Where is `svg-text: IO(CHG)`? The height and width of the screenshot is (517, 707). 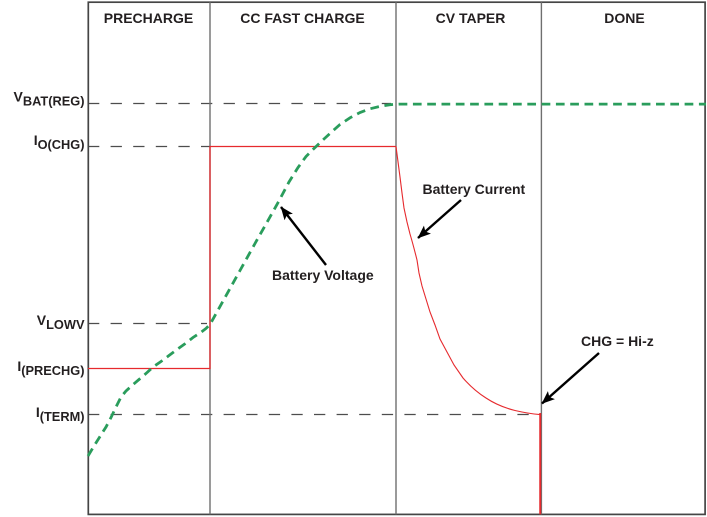 svg-text: IO(CHG) is located at coordinates (59, 142).